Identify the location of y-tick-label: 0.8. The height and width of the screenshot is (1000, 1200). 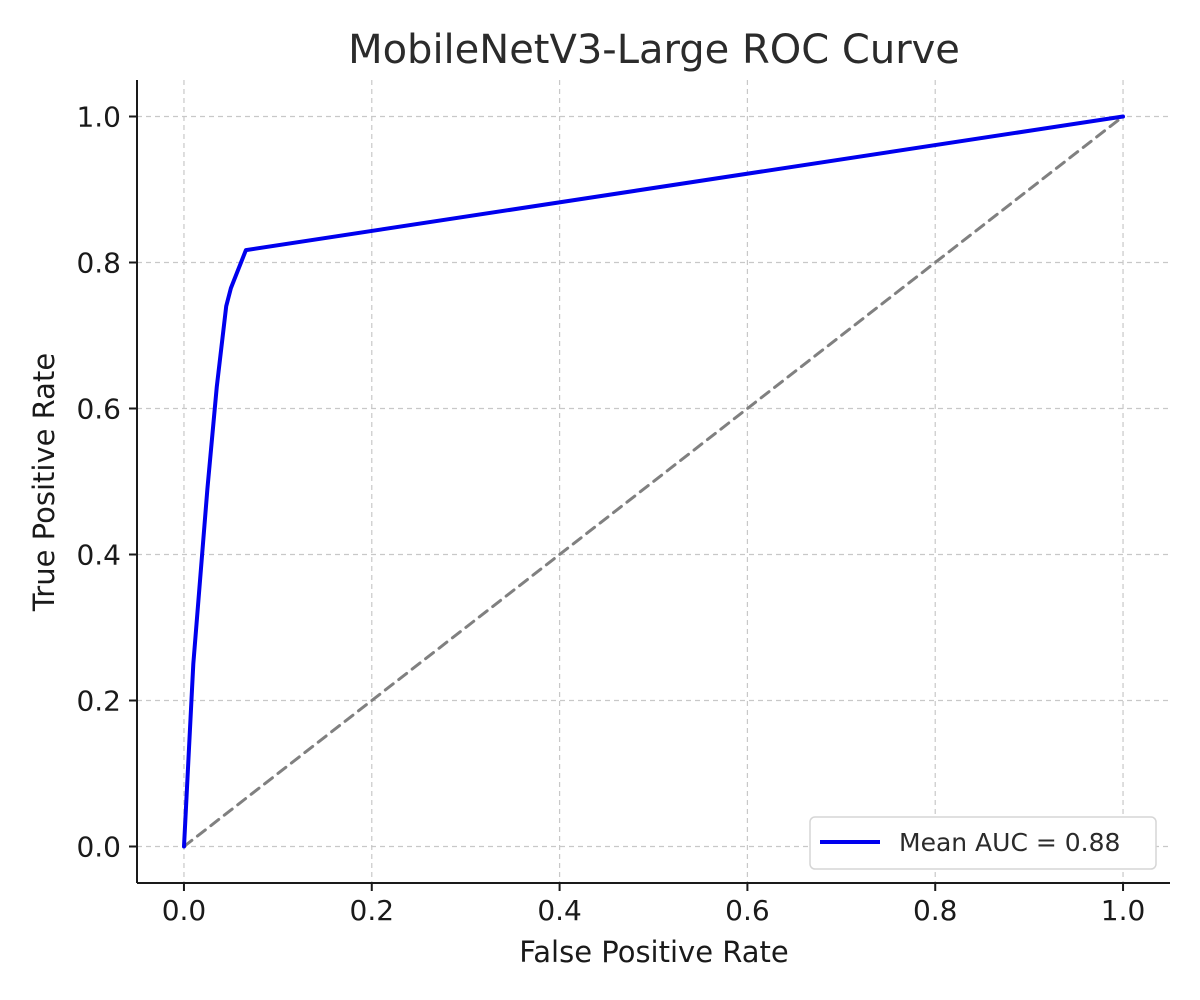
(98, 263).